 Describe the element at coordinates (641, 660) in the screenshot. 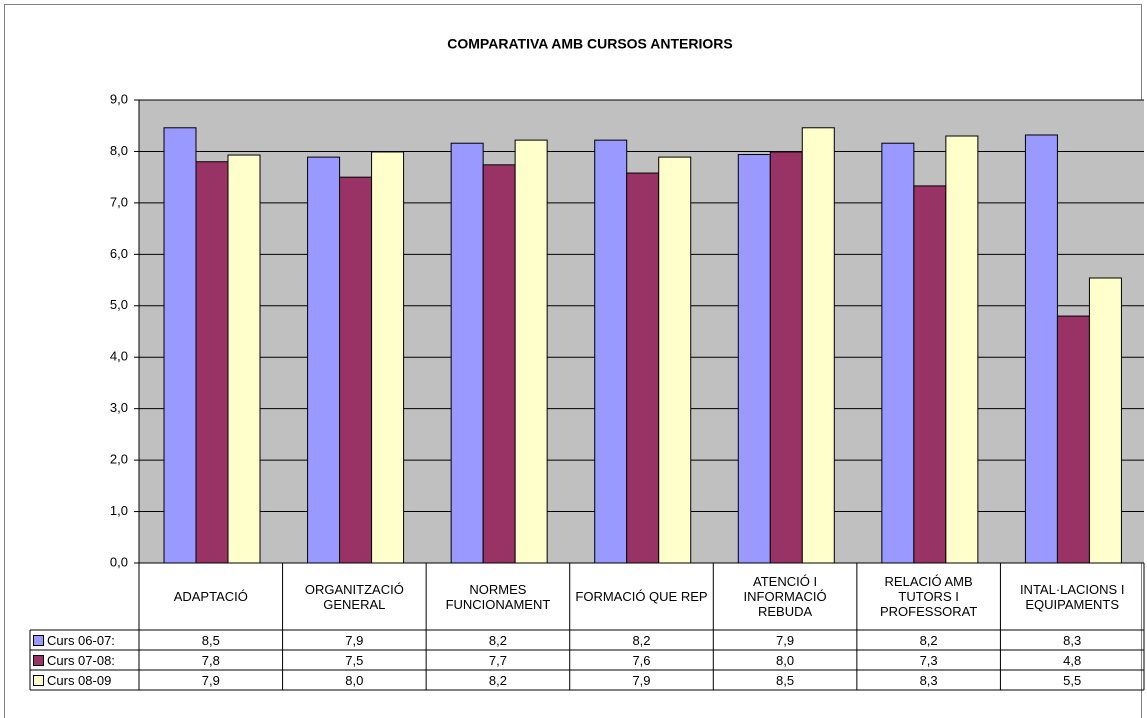

I see `table-value: 7,6` at that location.